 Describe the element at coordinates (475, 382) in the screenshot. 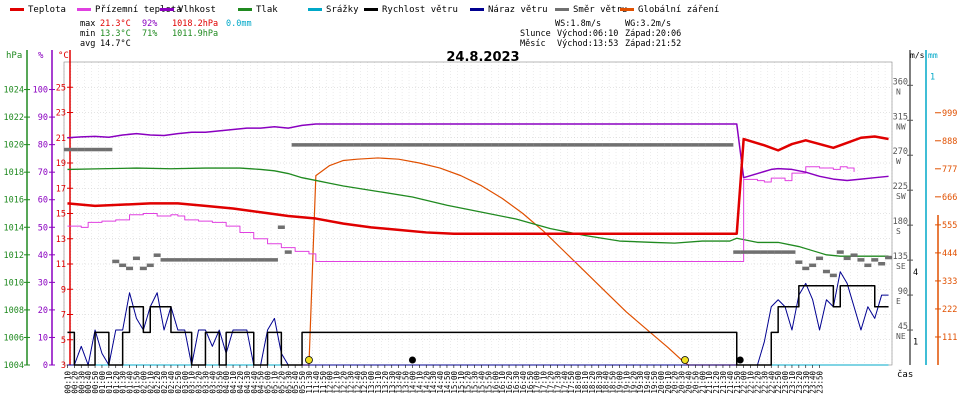

I see `x-tick-label: 15:30` at that location.